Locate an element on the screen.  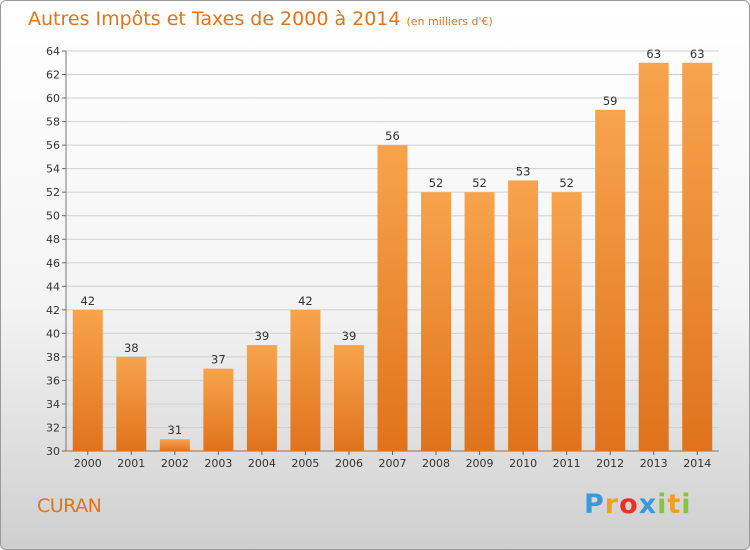
logo-letter: o is located at coordinates (629, 504).